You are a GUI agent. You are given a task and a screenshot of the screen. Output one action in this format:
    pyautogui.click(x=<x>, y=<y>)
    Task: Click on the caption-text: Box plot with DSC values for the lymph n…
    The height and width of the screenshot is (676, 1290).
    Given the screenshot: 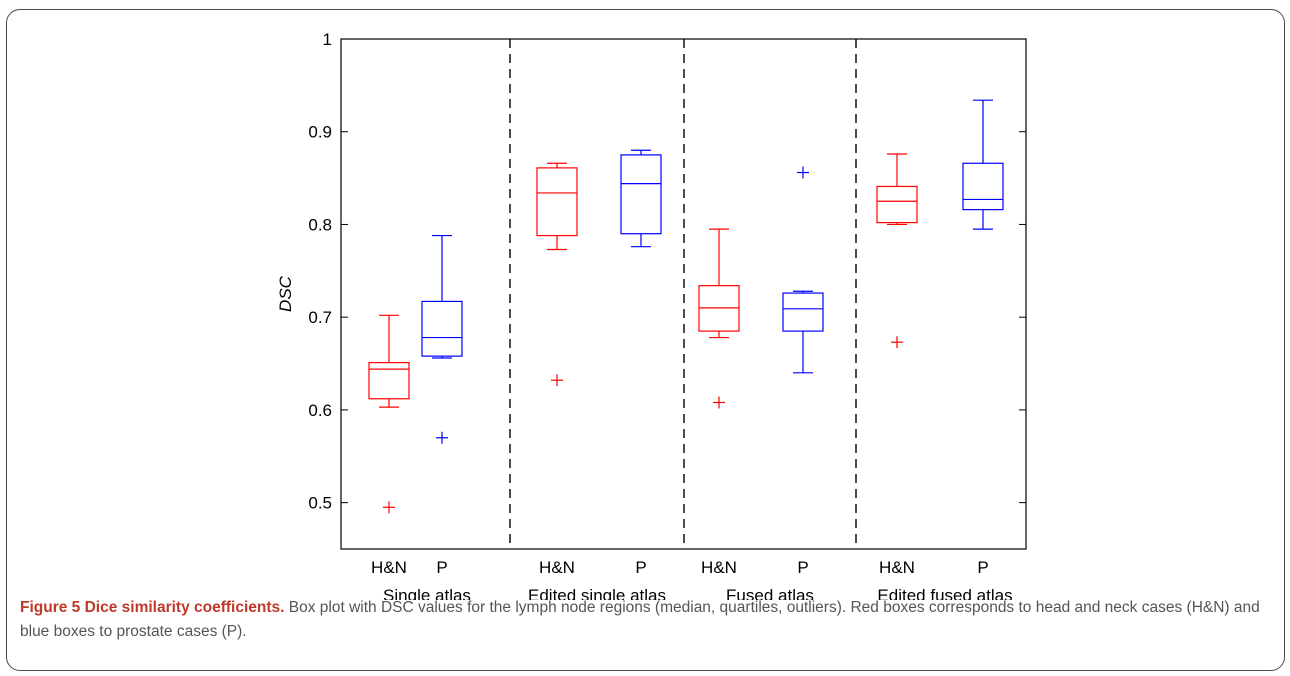 What is the action you would take?
    pyautogui.click(x=640, y=619)
    